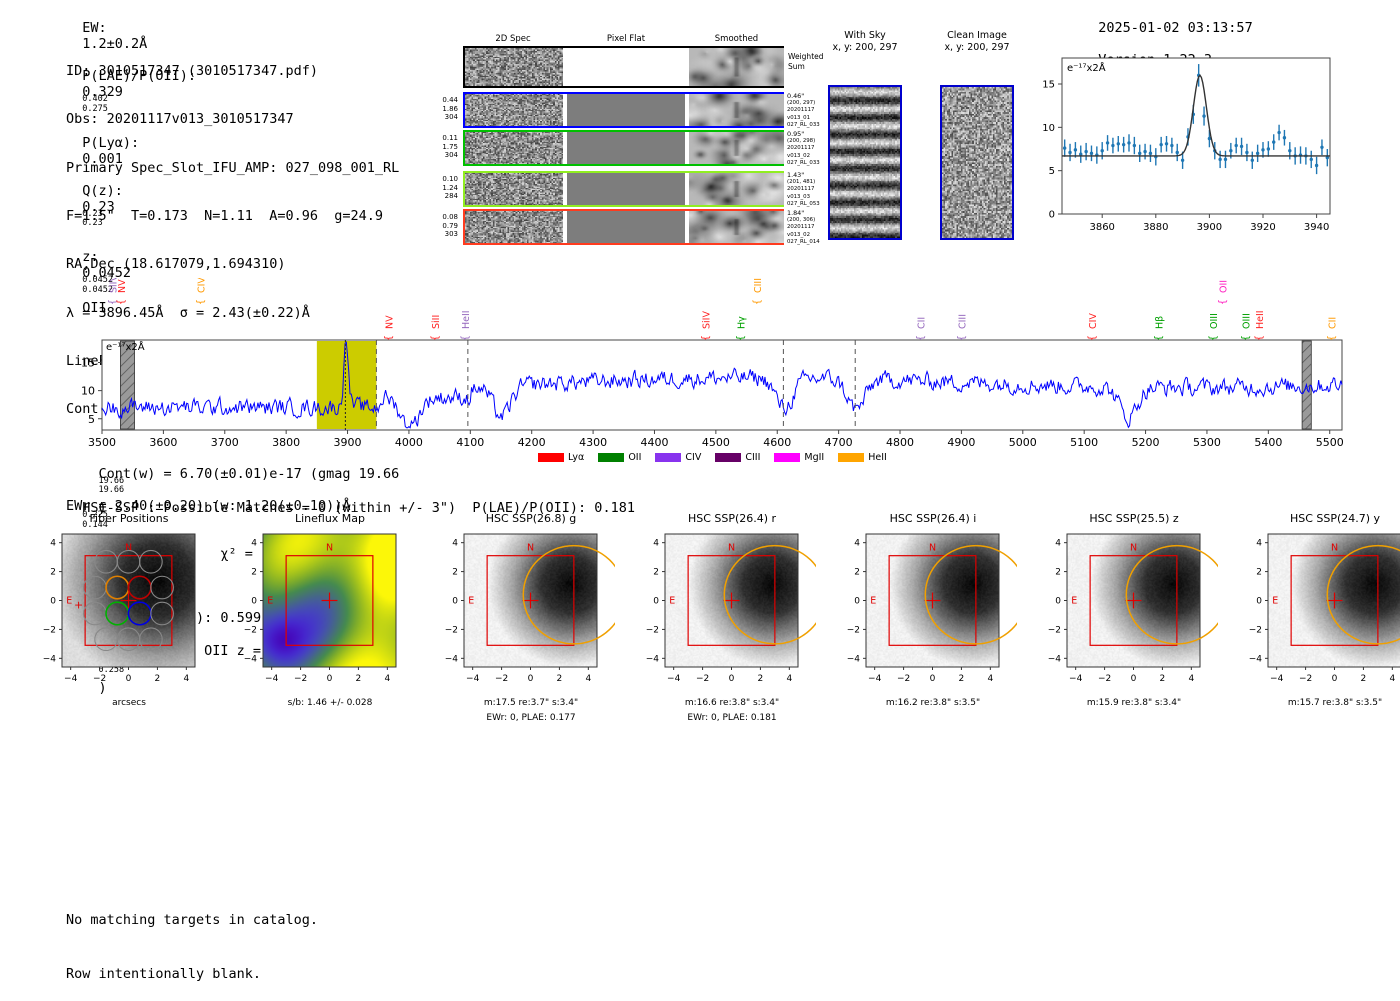 The width and height of the screenshot is (1400, 1001). Describe the element at coordinates (1214, 321) in the screenshot. I see `svg-text: OIII` at that location.